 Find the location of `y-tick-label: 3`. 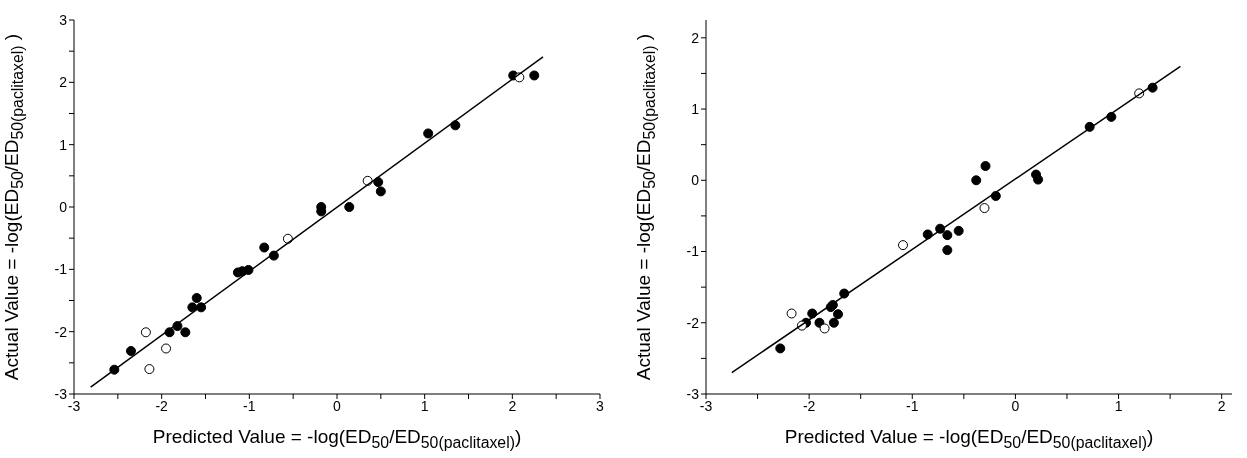

y-tick-label: 3 is located at coordinates (63, 19).